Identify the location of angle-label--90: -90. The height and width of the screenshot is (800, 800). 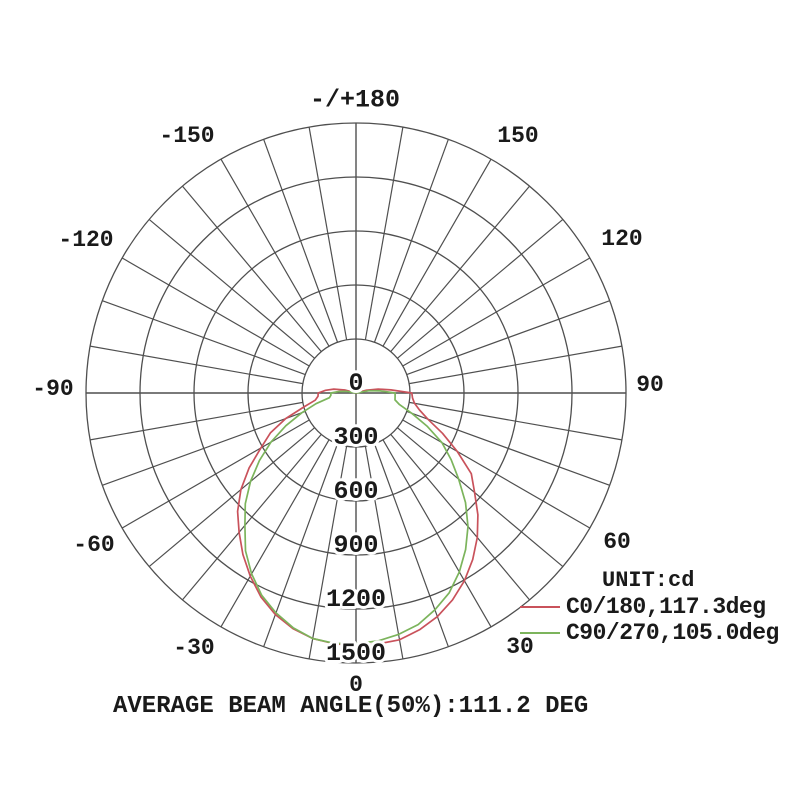
(52, 389).